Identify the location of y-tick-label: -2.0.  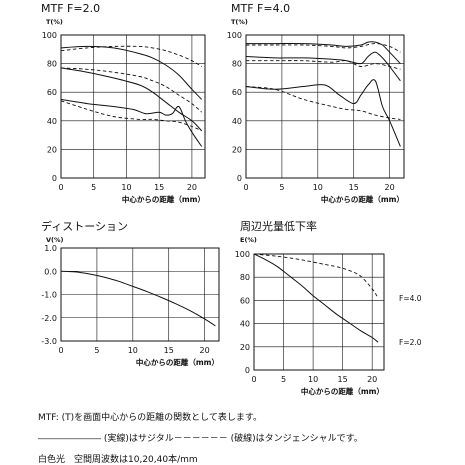
(49, 318).